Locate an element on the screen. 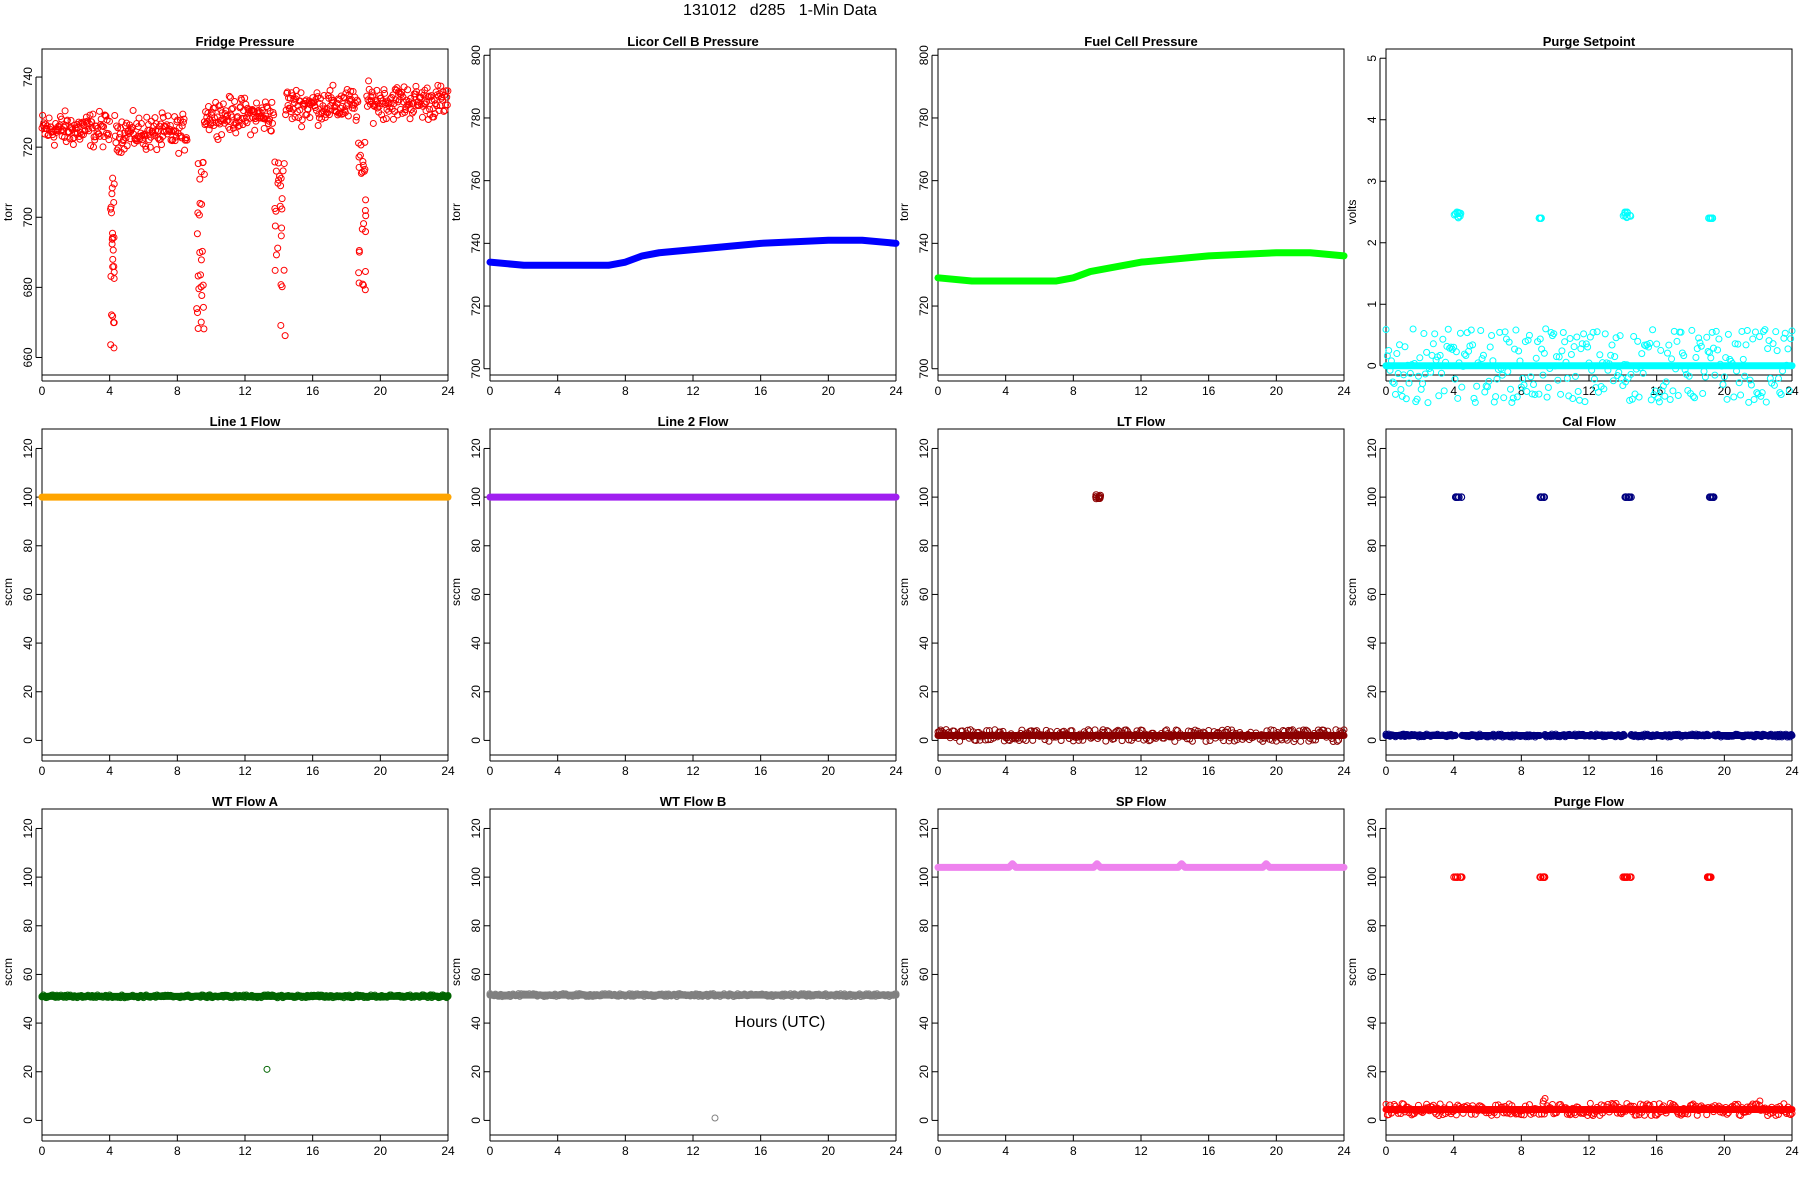 This screenshot has width=1800, height=1200. y-axis-label: sccm is located at coordinates (904, 592).